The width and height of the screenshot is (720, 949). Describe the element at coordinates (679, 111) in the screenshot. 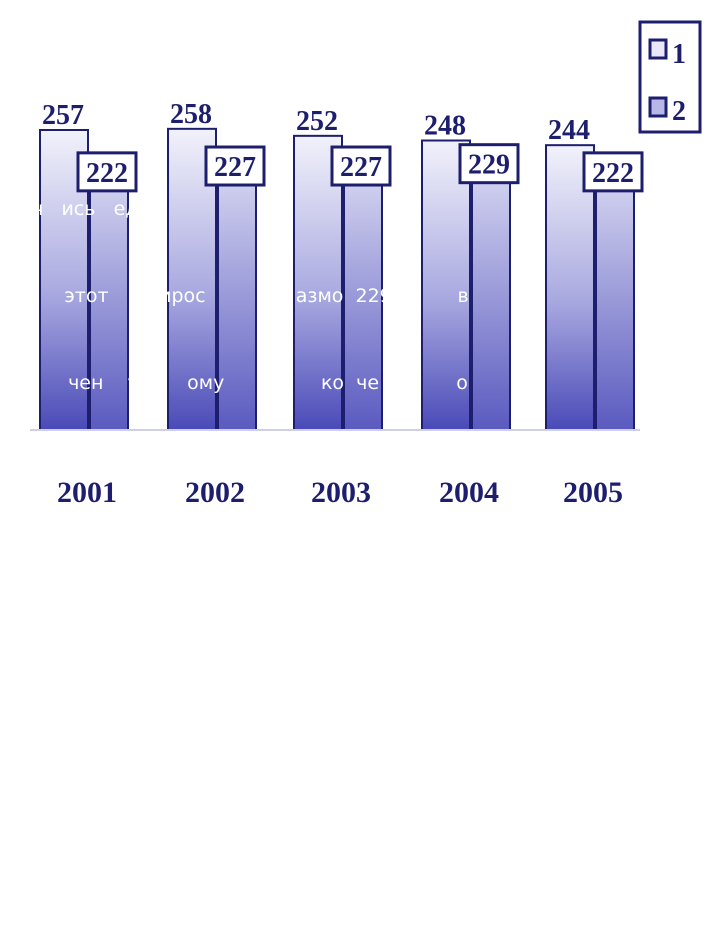

I see `legend-label-2: 2` at that location.